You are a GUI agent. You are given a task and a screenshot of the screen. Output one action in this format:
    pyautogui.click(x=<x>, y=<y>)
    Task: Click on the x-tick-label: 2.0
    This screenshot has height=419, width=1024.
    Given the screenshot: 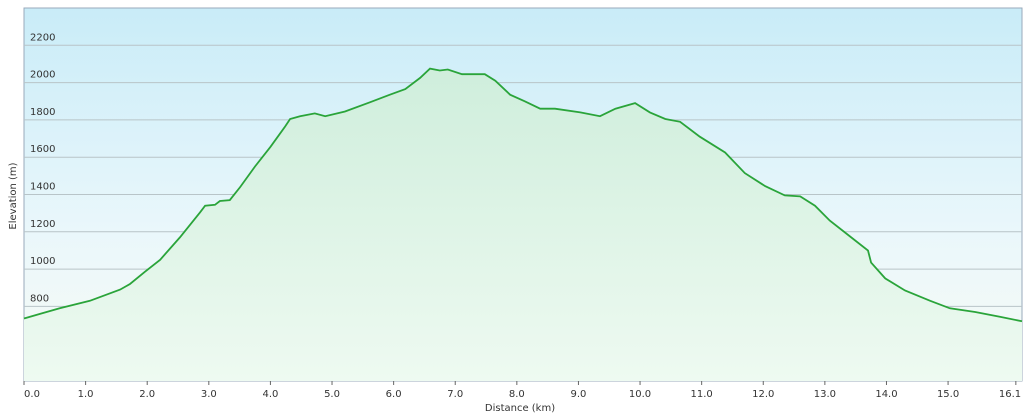 What is the action you would take?
    pyautogui.click(x=147, y=394)
    